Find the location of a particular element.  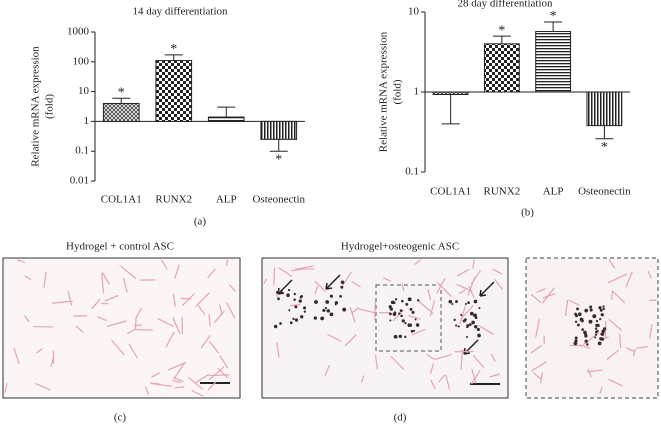

image-title: Hydrogel+osteogenic ASC is located at coordinates (400, 247).